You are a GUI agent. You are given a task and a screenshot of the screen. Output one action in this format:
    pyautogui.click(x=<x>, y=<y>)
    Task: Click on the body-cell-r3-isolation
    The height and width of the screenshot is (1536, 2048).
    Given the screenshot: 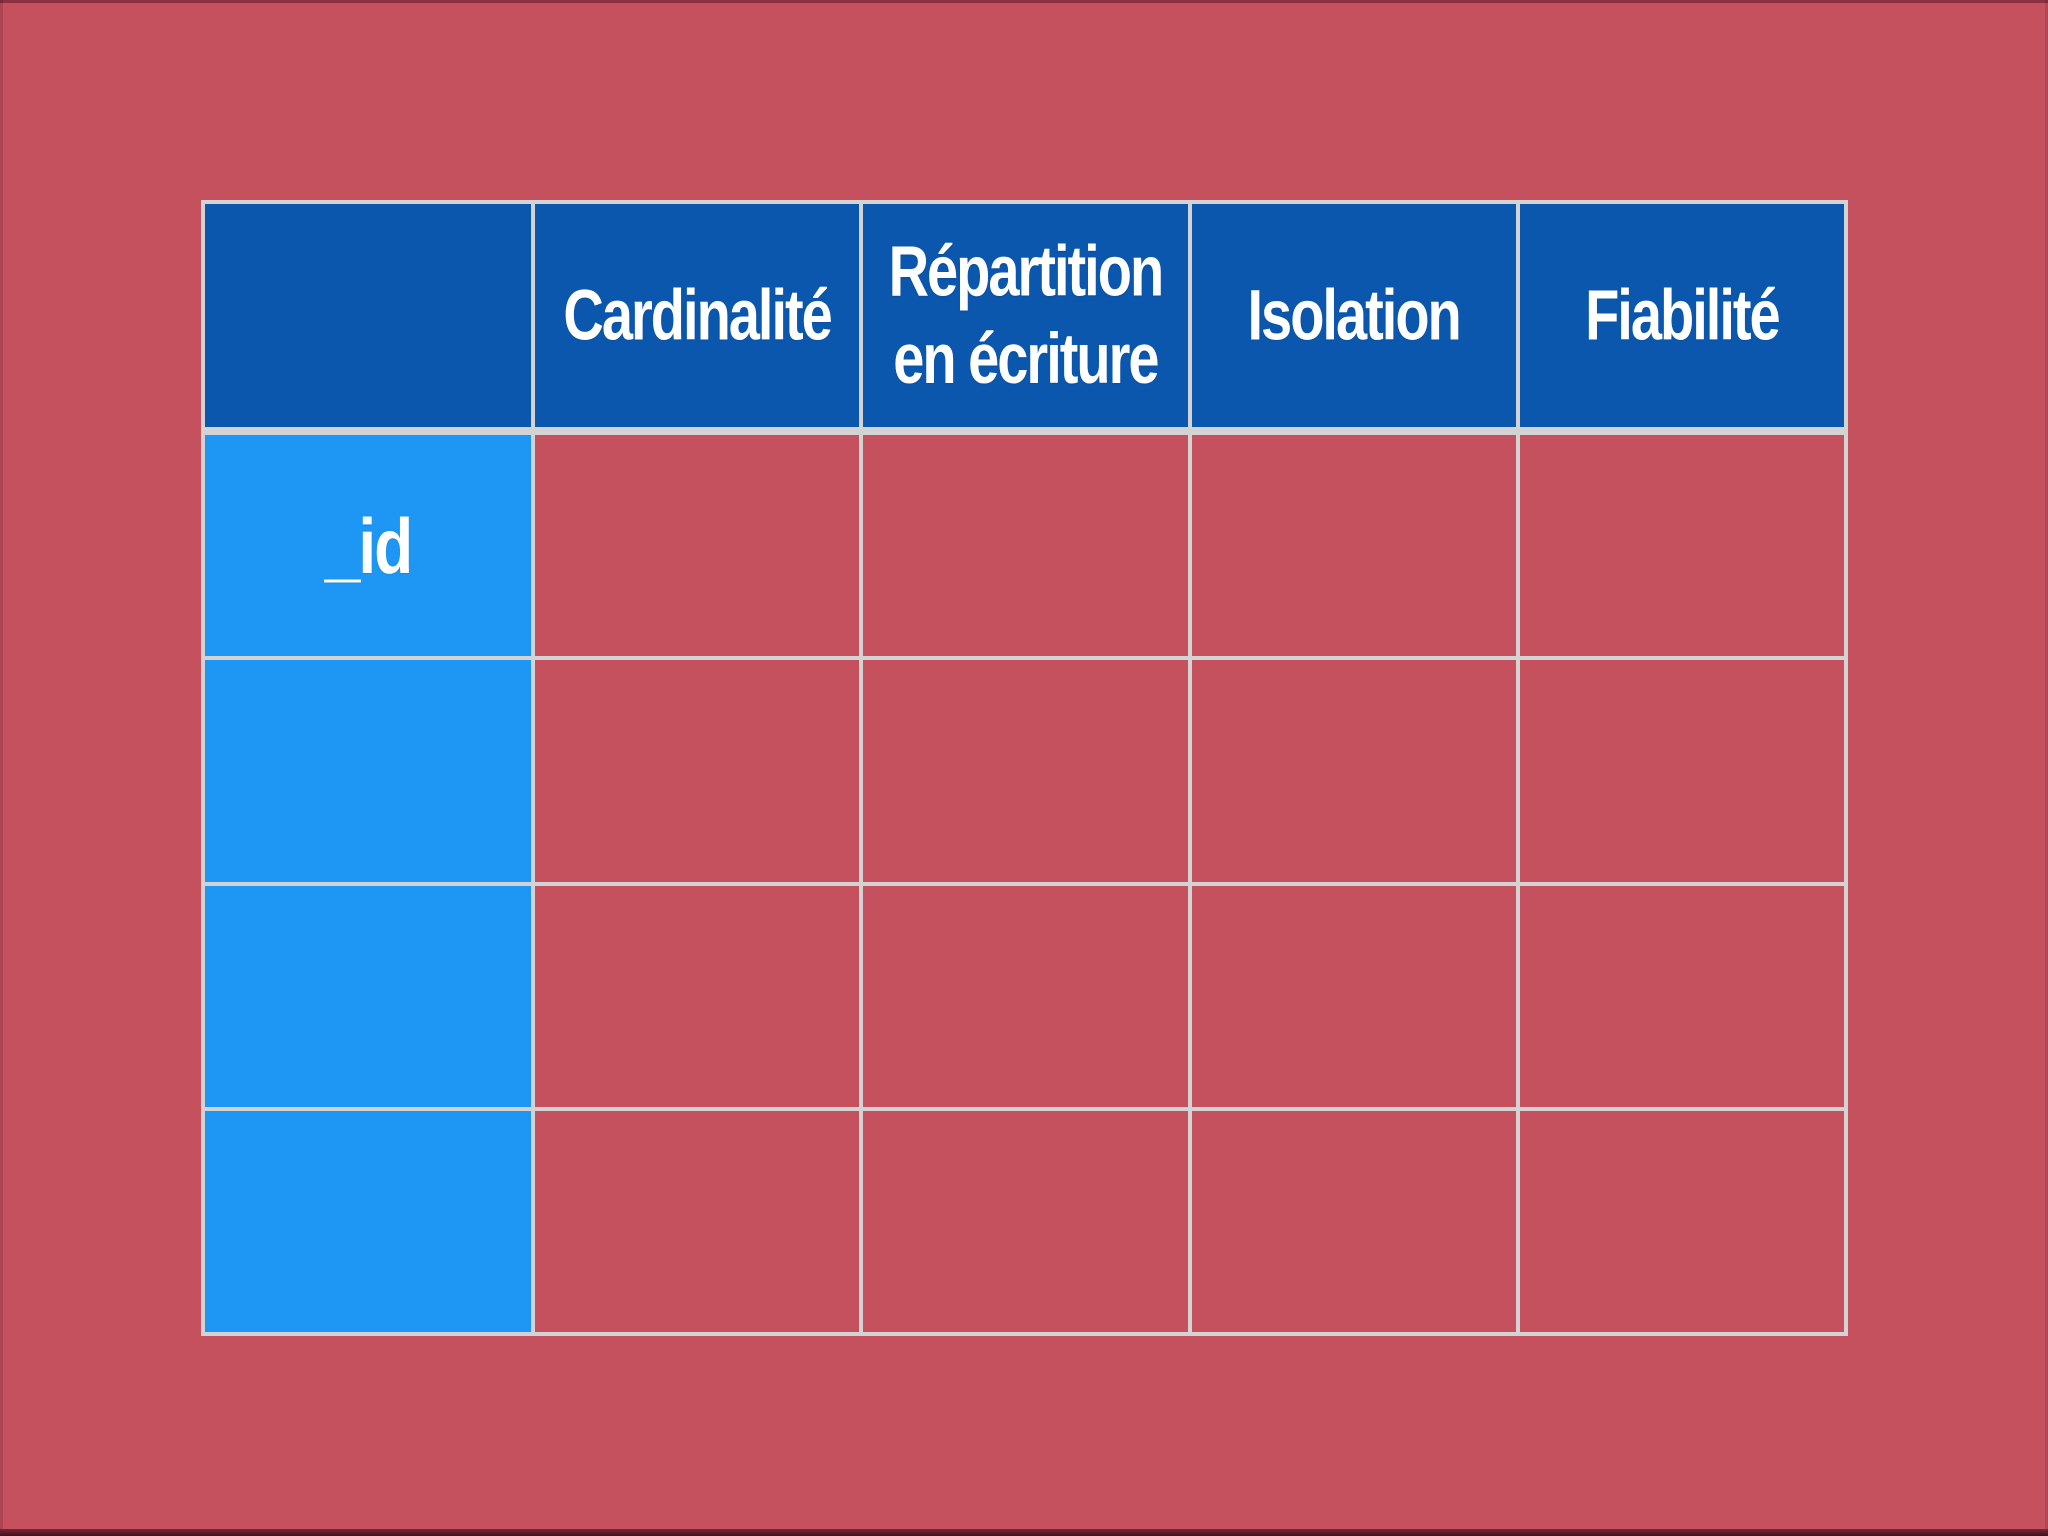 What is the action you would take?
    pyautogui.click(x=1353, y=996)
    